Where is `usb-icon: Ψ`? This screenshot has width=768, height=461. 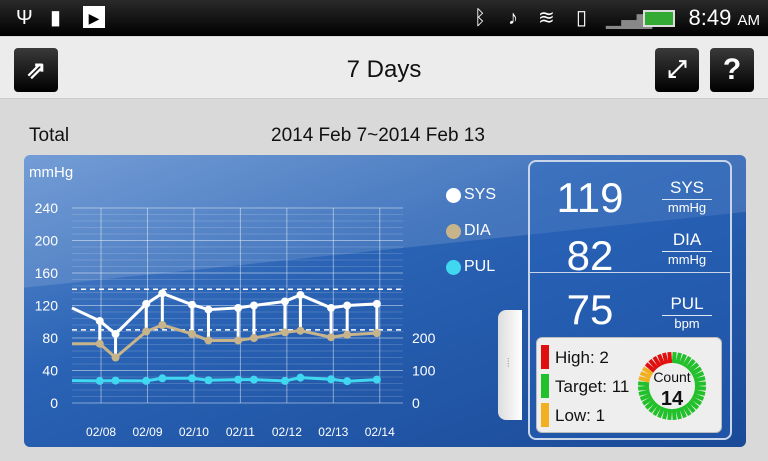
usb-icon: Ψ is located at coordinates (24, 18).